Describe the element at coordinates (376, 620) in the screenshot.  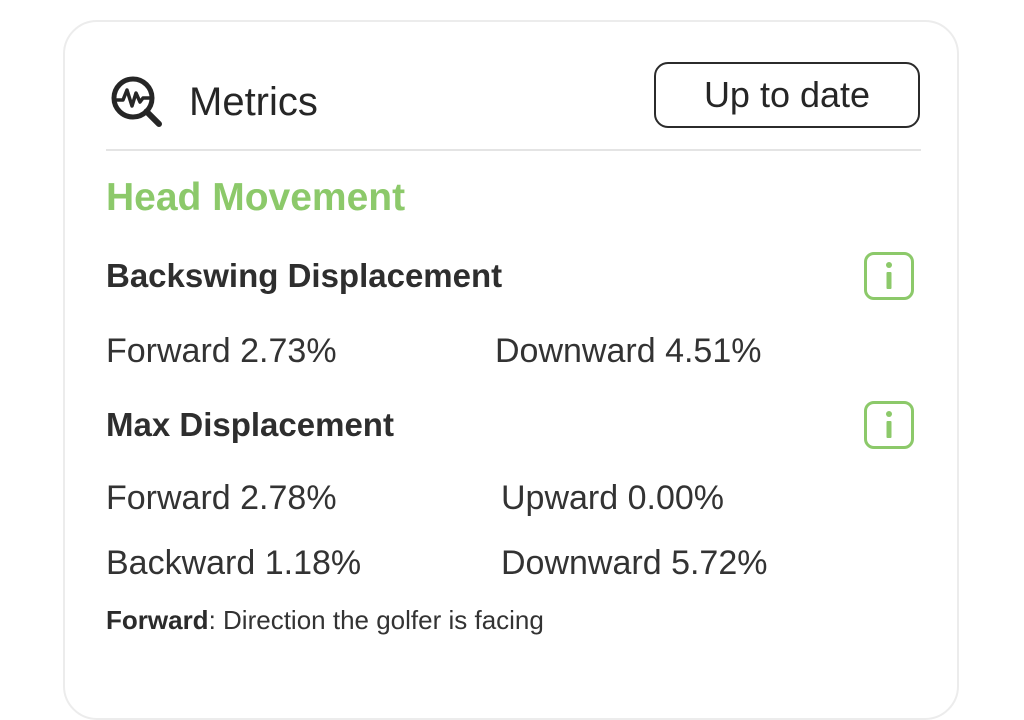
I see `footnote-definition: : Direction the golfer is facing` at that location.